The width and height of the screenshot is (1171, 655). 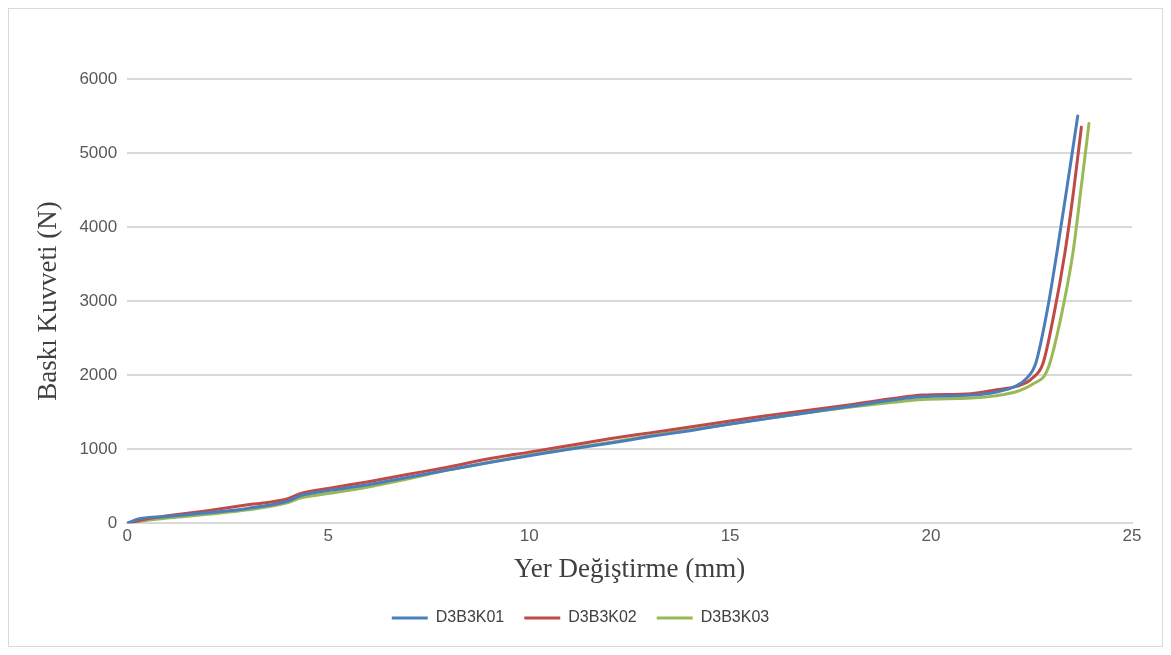 I want to click on y-axis-title: Baskı Kuvveti (N), so click(x=47, y=301).